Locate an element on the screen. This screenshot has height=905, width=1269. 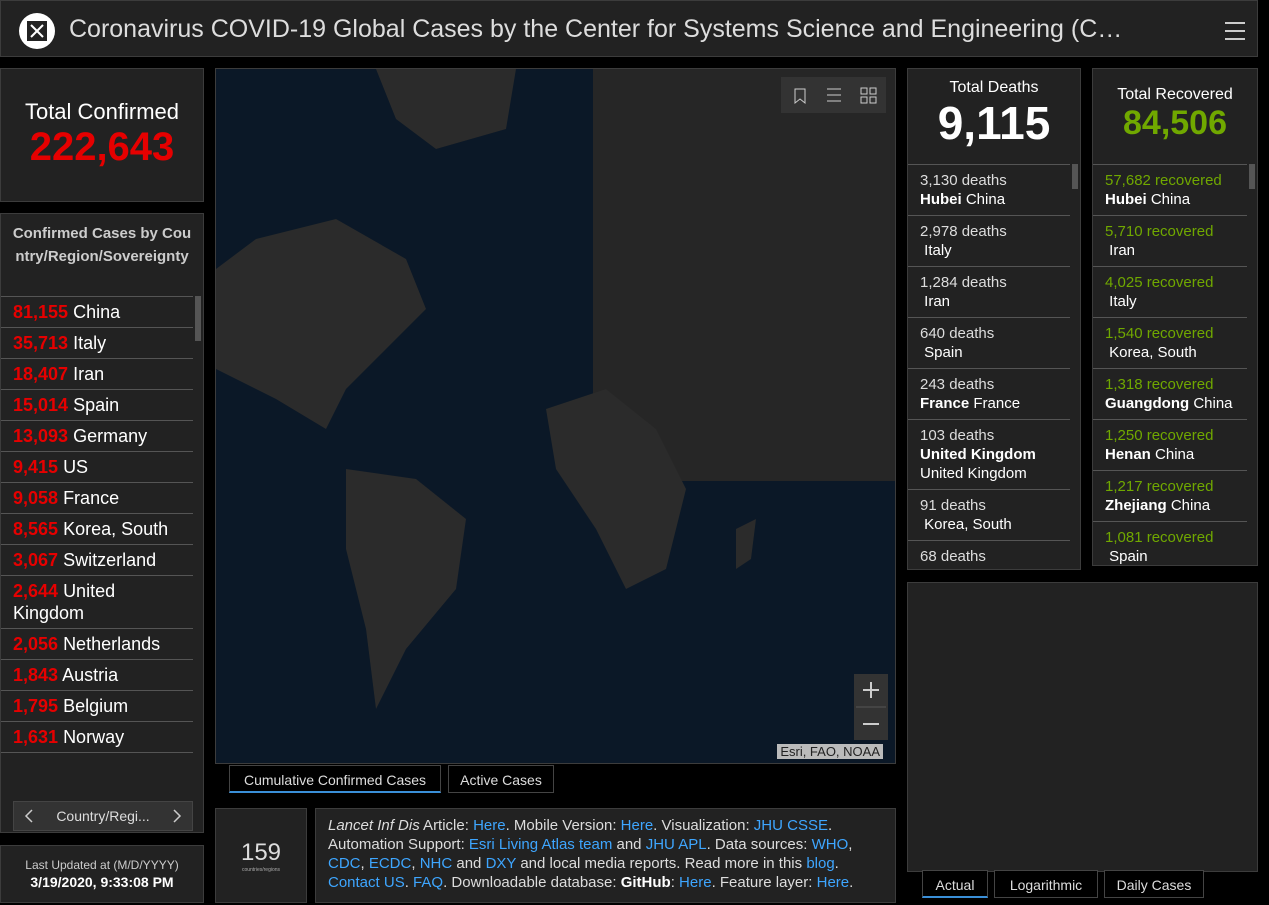
tab: Cumulative Confirmed Cases is located at coordinates (335, 779).